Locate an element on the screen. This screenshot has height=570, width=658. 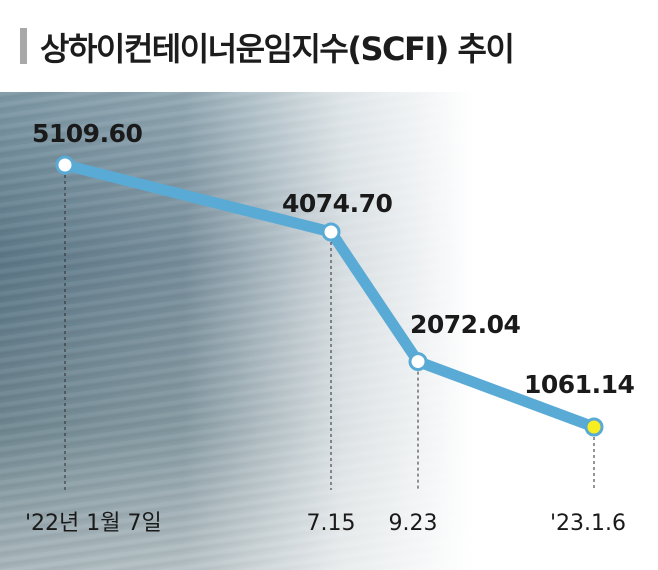
x-tick-label-3: '23.1.6 is located at coordinates (588, 523).